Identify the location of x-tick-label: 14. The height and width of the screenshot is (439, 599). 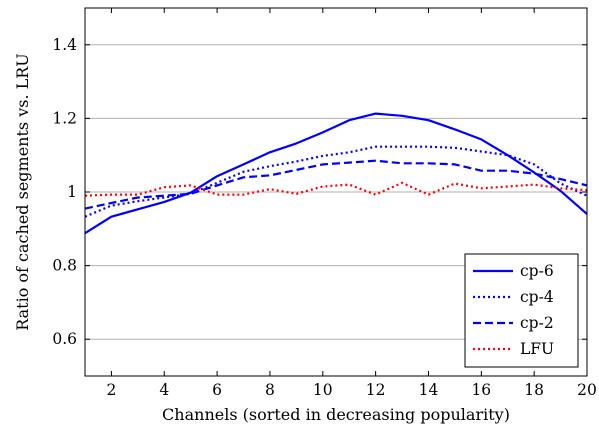
(429, 390).